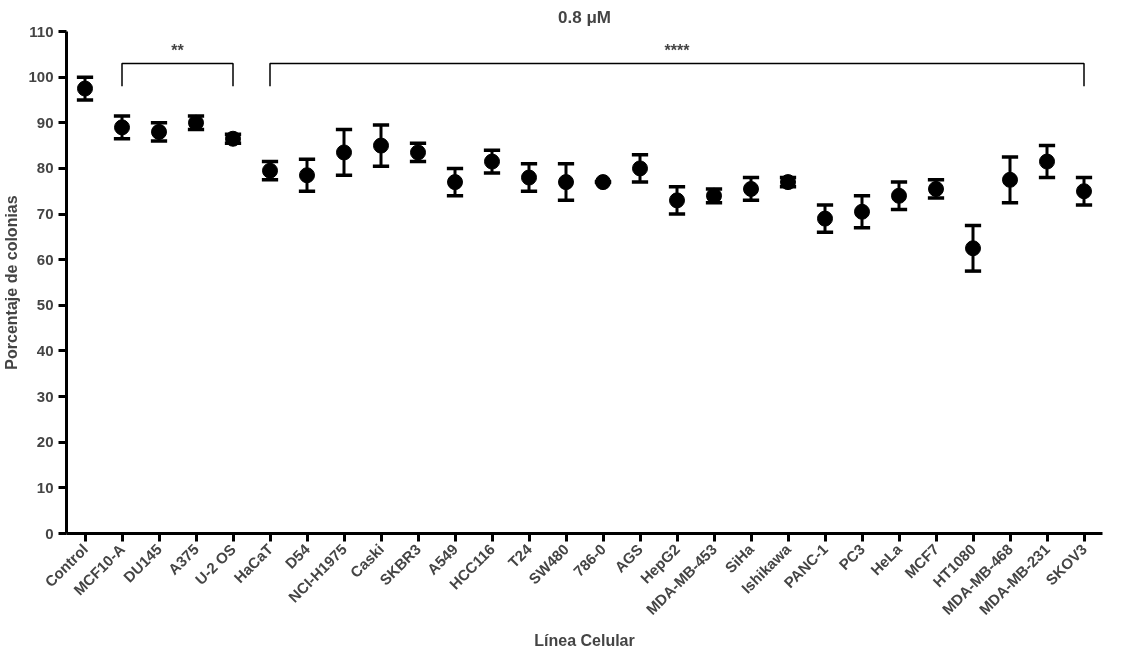 Image resolution: width=1122 pixels, height=651 pixels. What do you see at coordinates (45, 442) in the screenshot?
I see `y-tick-label: 20` at bounding box center [45, 442].